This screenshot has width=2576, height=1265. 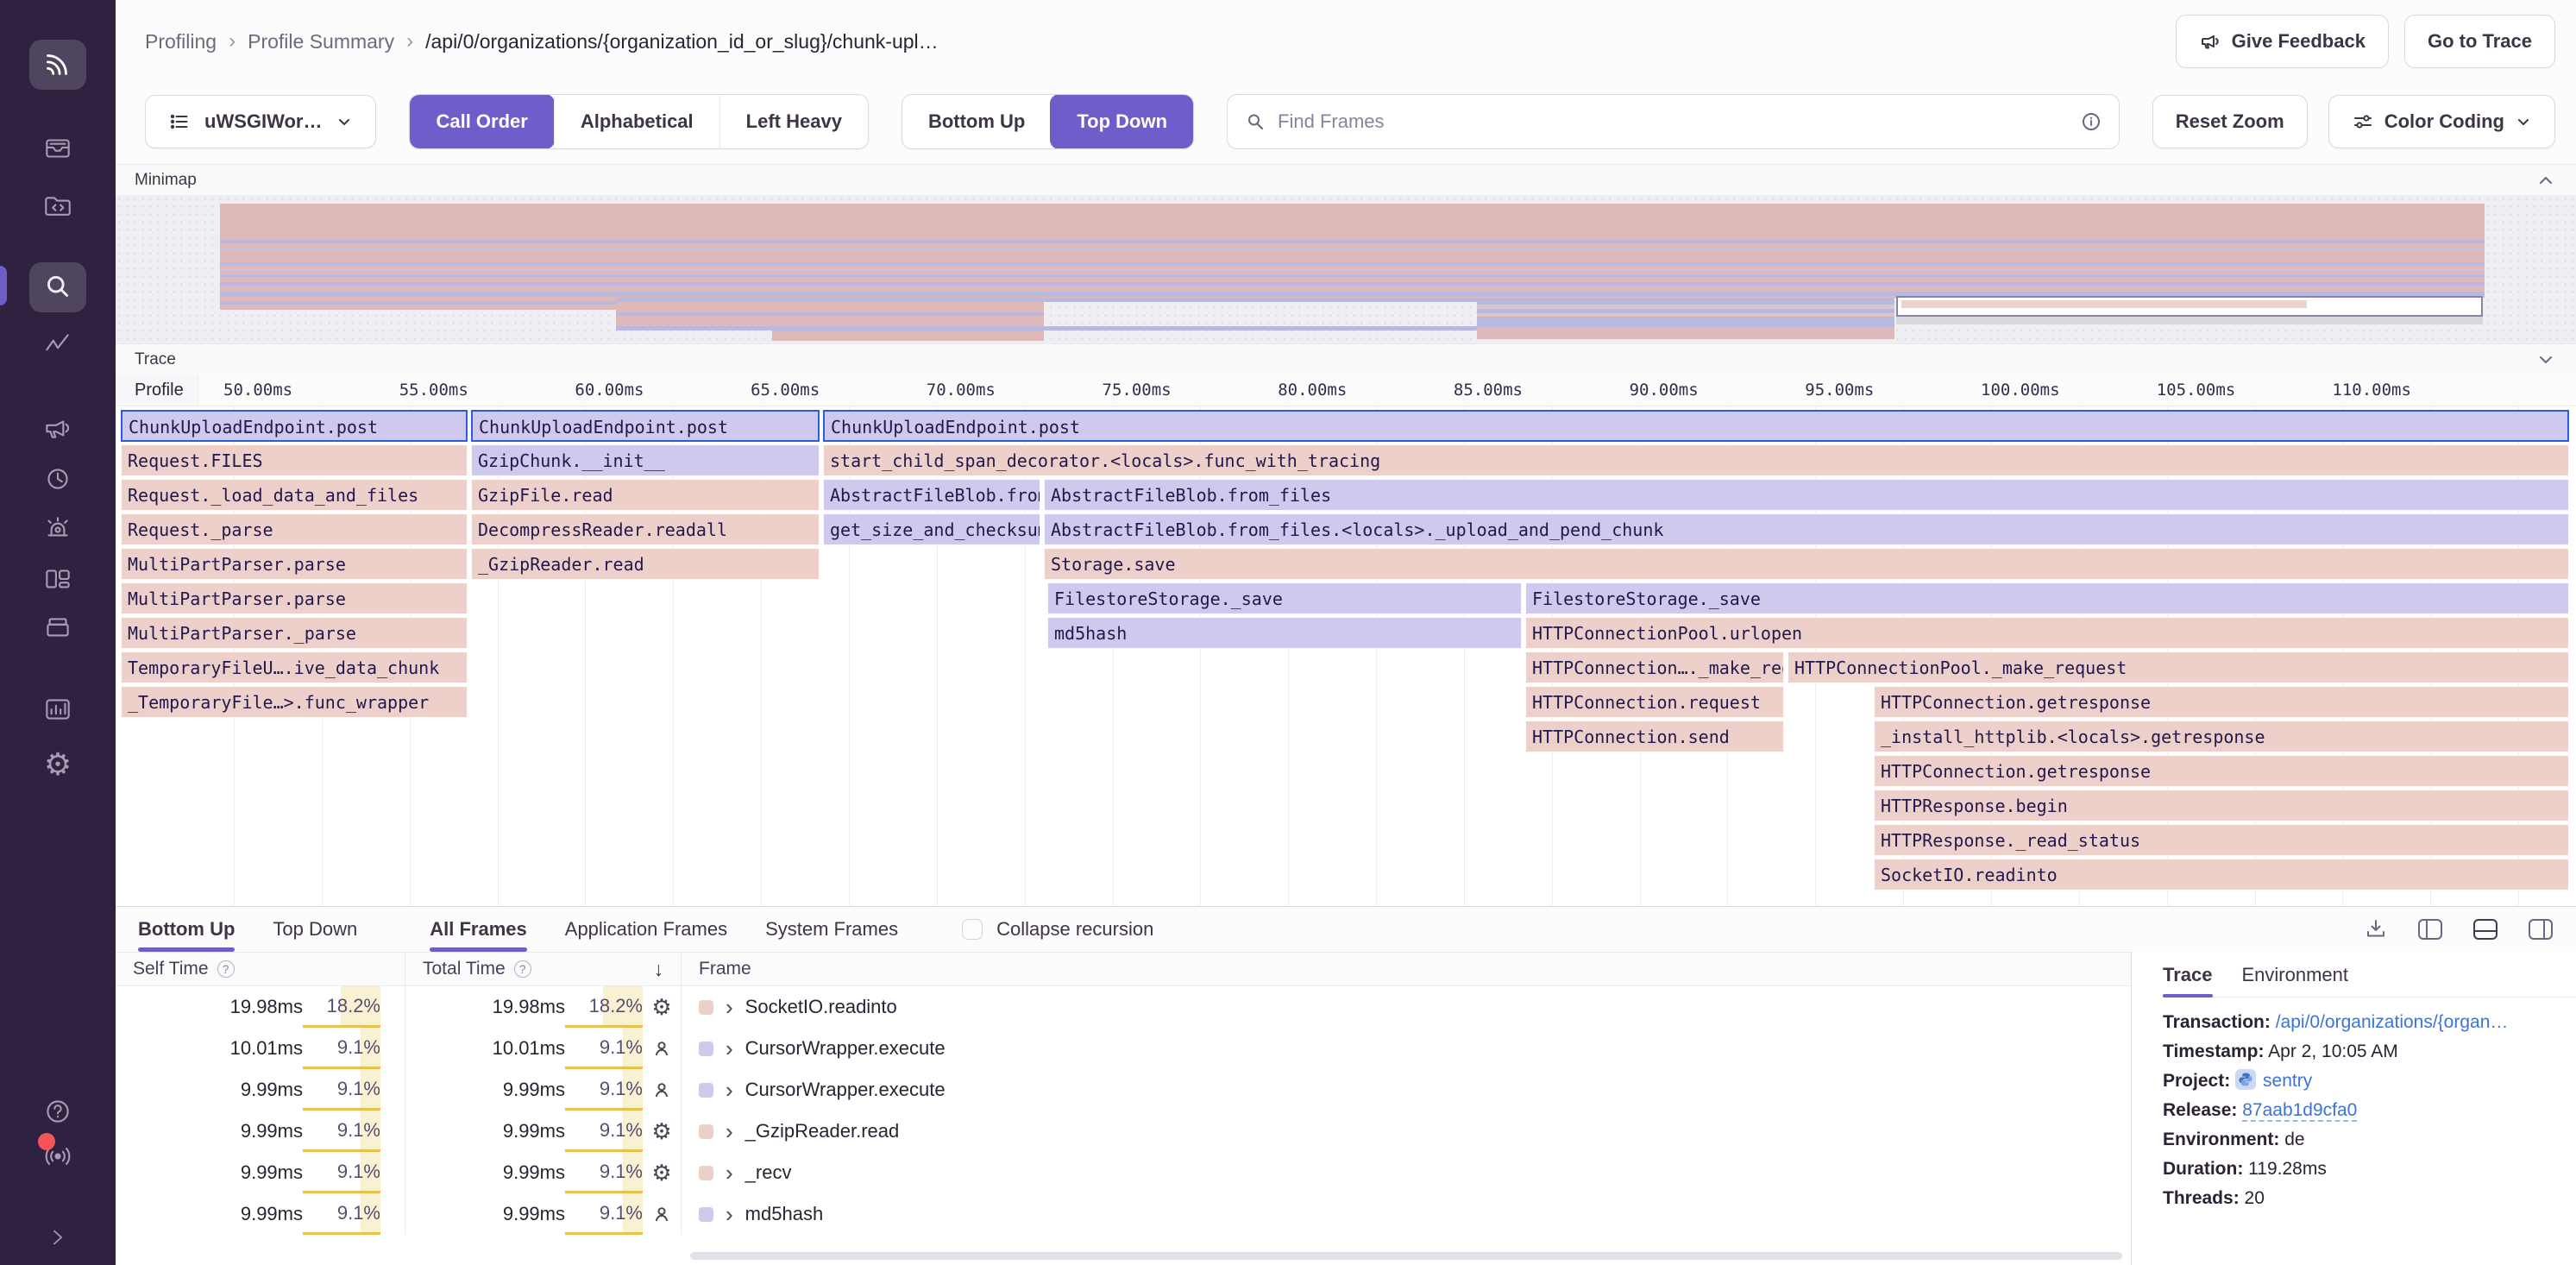 What do you see at coordinates (2221, 875) in the screenshot?
I see `flame-bar: SocketIO.readinto` at bounding box center [2221, 875].